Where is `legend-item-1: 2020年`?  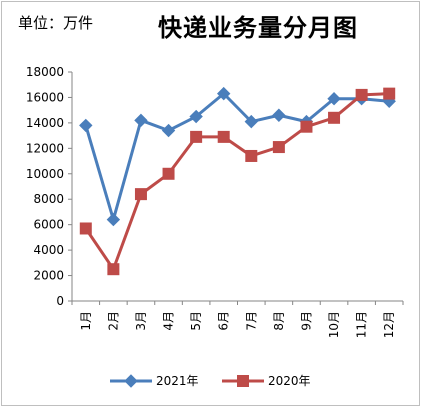
legend-item-1: 2020年 is located at coordinates (266, 381).